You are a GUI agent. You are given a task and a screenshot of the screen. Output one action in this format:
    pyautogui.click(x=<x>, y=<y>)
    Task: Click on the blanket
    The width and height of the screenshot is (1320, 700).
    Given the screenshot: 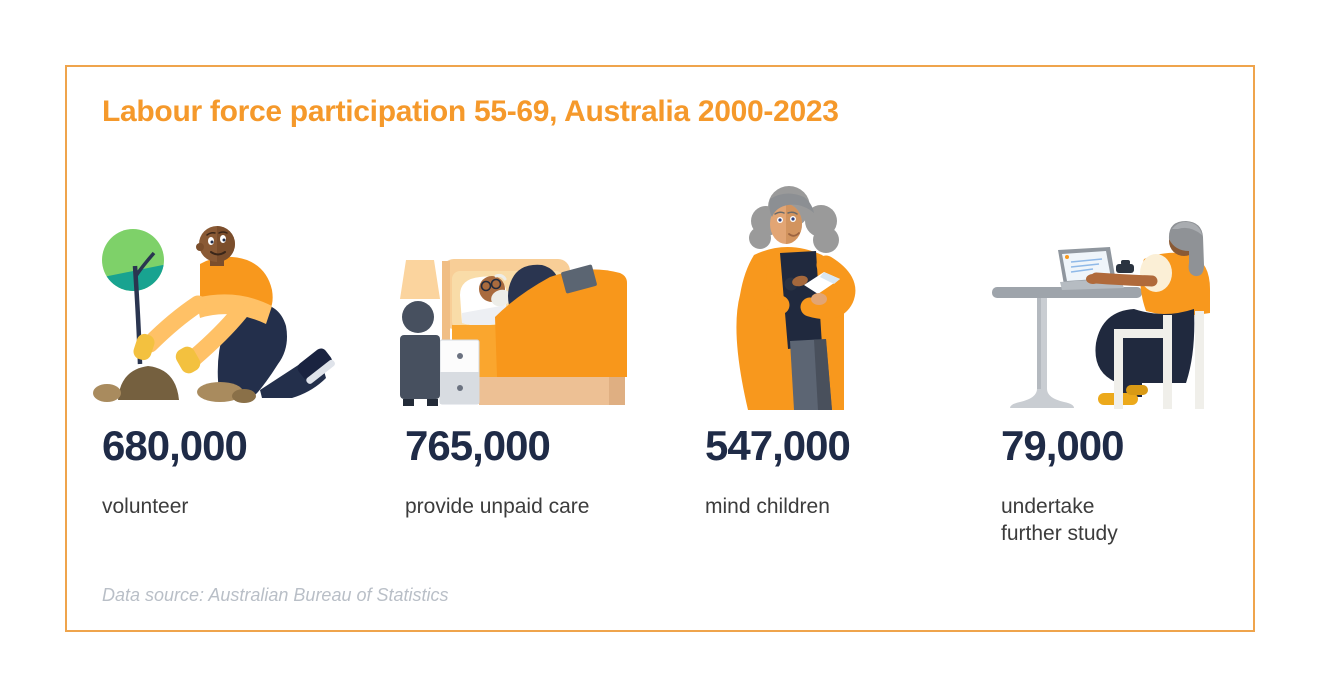 What is the action you would take?
    pyautogui.click(x=561, y=323)
    